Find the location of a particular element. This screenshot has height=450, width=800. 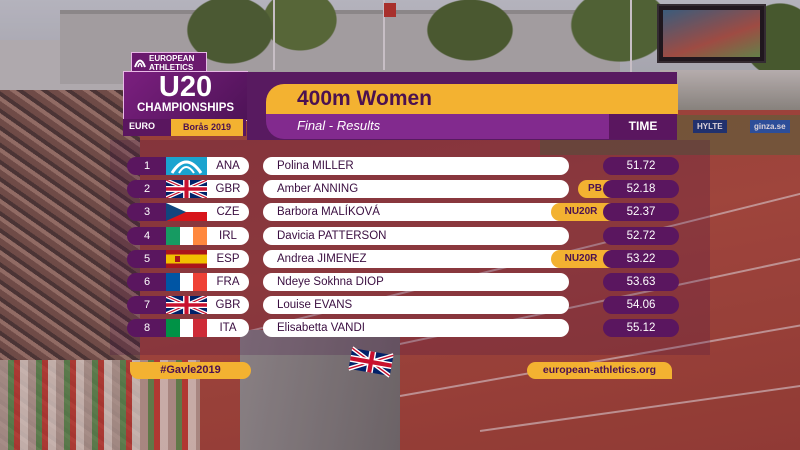

logo-u20: U20 is located at coordinates (185, 87).